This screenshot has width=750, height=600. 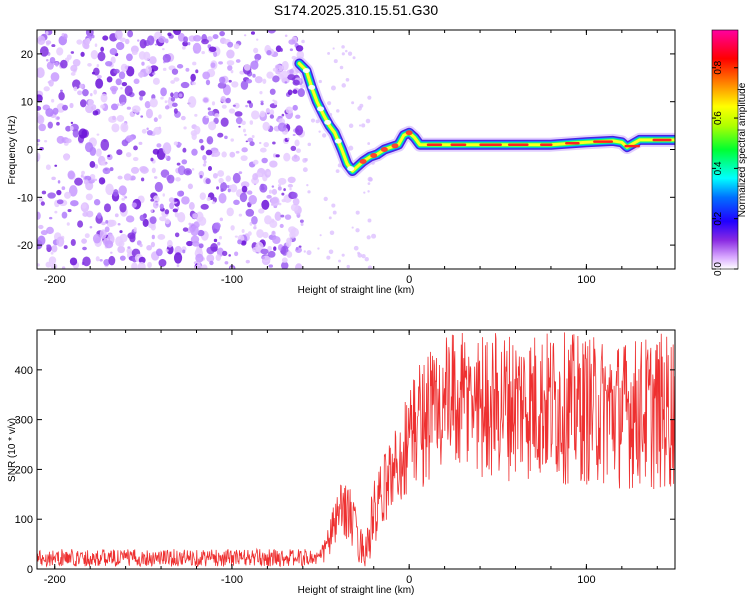 What do you see at coordinates (27, 55) in the screenshot?
I see `spectrogram-y-tick-label: 20` at bounding box center [27, 55].